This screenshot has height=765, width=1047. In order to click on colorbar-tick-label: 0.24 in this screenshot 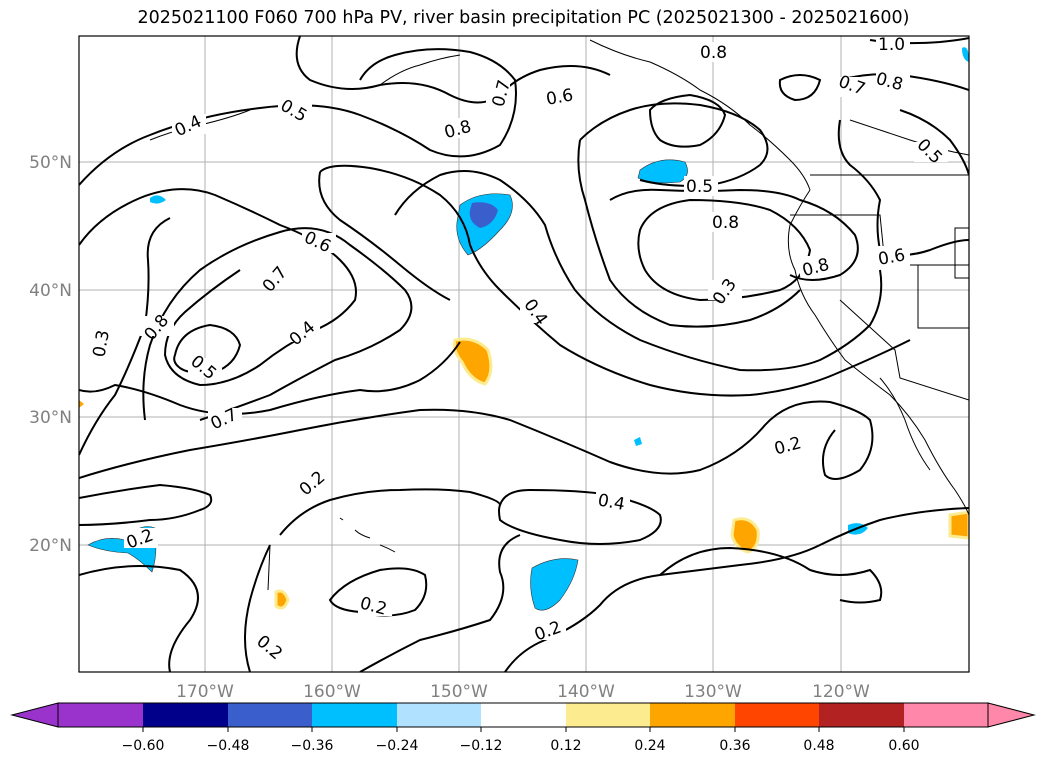, I will do `click(649, 746)`.